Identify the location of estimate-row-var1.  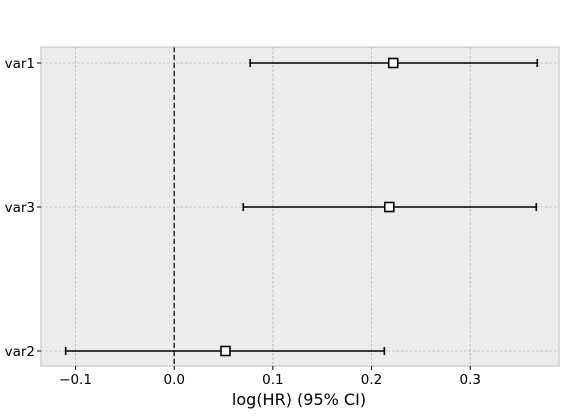
(394, 63).